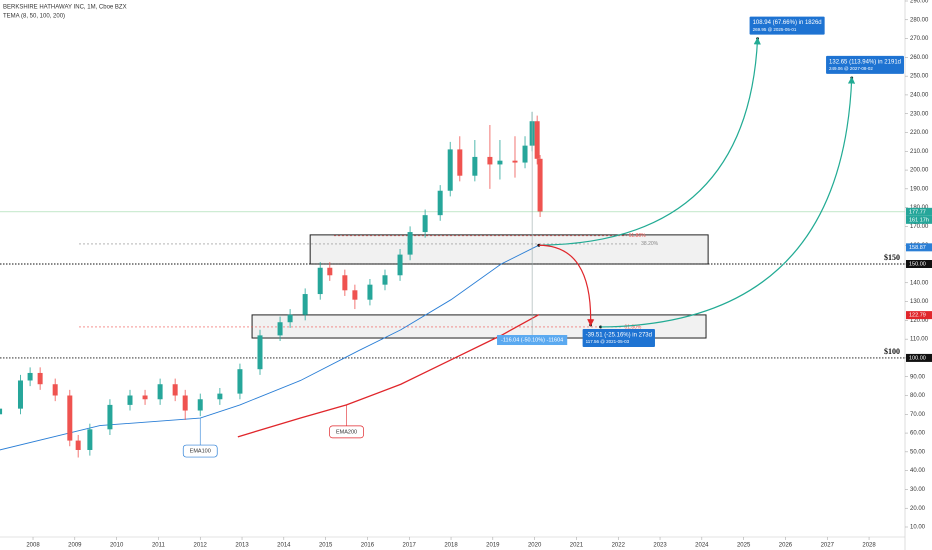 The height and width of the screenshot is (550, 932). What do you see at coordinates (284, 546) in the screenshot?
I see `x-tick-label: 2014` at bounding box center [284, 546].